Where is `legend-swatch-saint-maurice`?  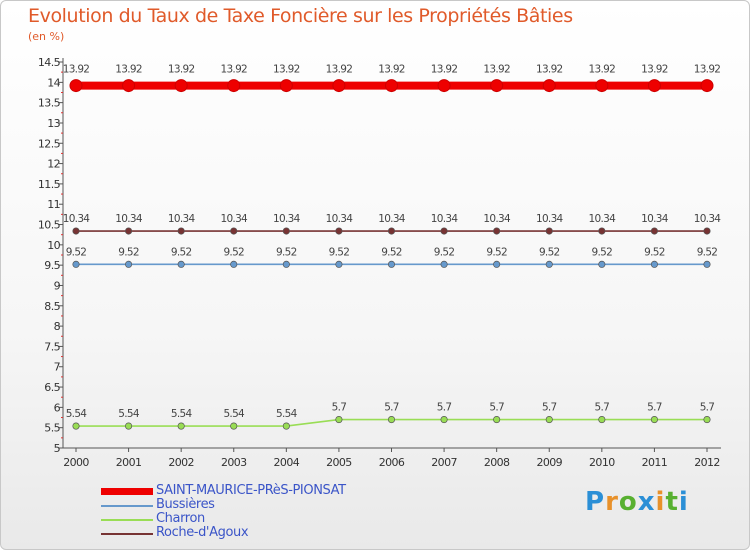
legend-swatch-saint-maurice is located at coordinates (127, 491).